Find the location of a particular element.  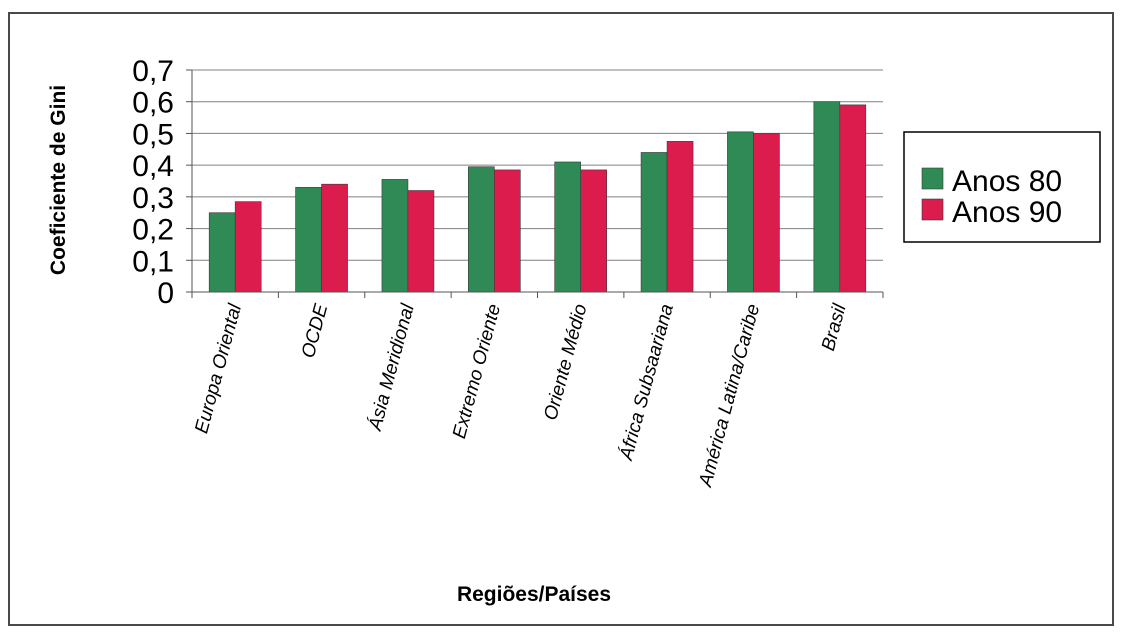

bar-anos-80-america-latina-caribe is located at coordinates (740, 212).